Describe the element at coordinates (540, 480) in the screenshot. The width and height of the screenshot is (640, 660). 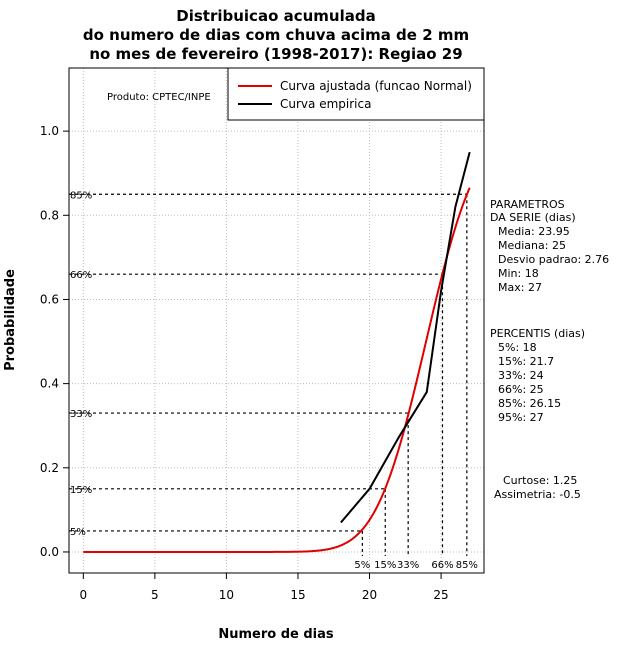
I see `kurtosis: Curtose: 1.25` at that location.